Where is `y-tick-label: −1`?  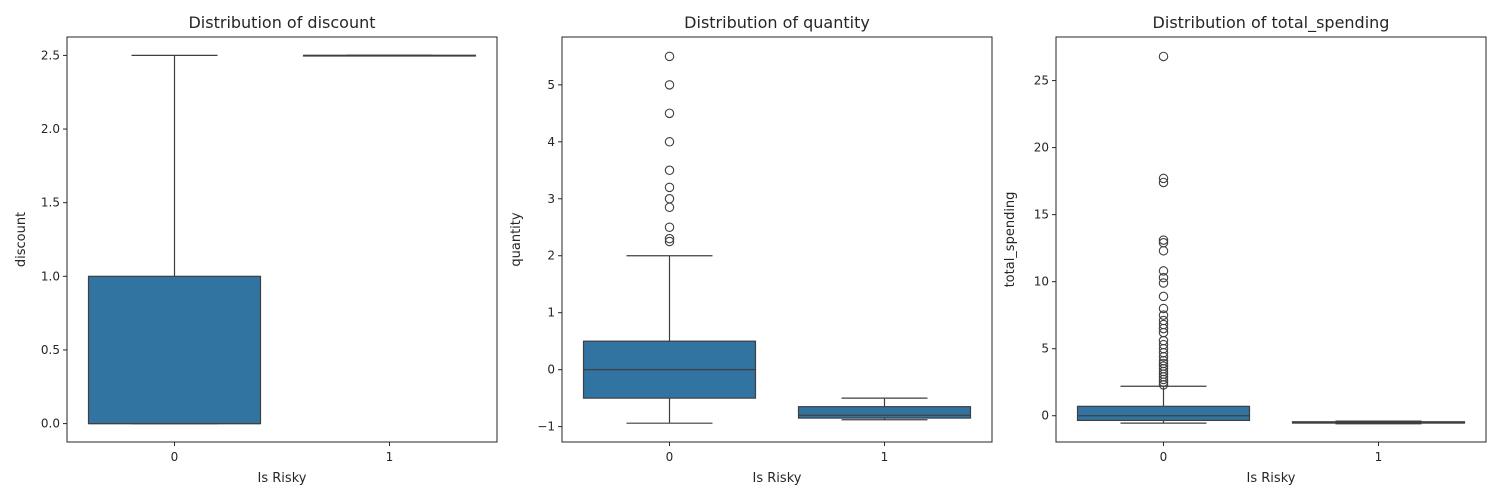
y-tick-label: −1 is located at coordinates (546, 427).